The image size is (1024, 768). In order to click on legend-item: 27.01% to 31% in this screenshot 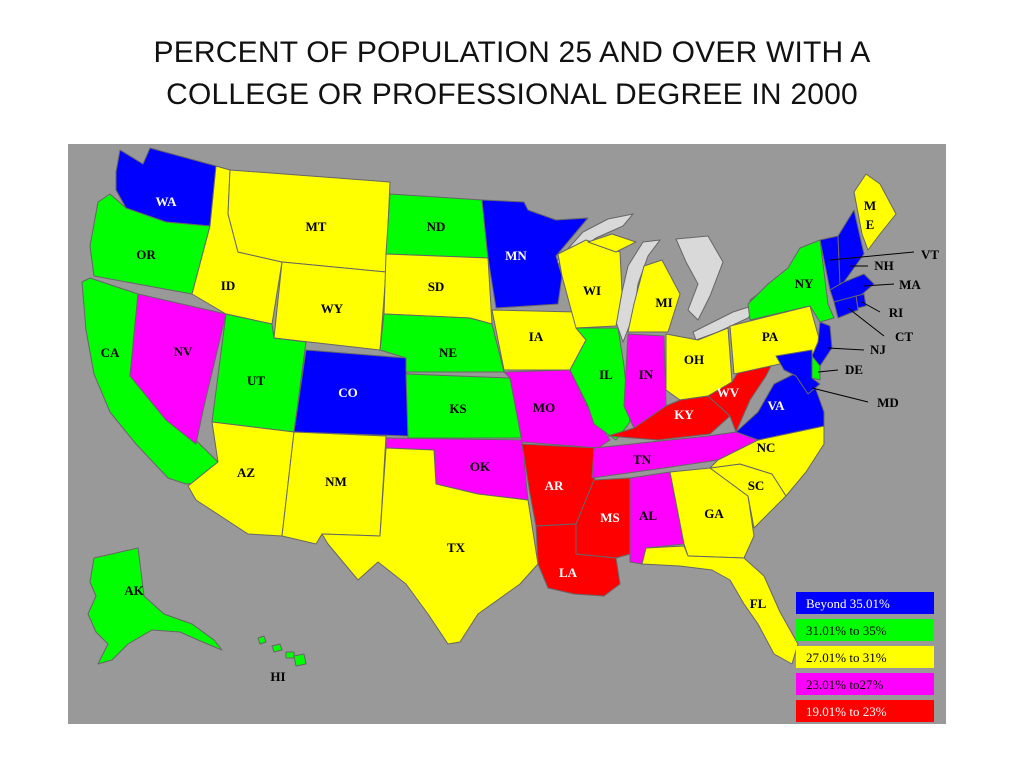, I will do `click(865, 657)`.